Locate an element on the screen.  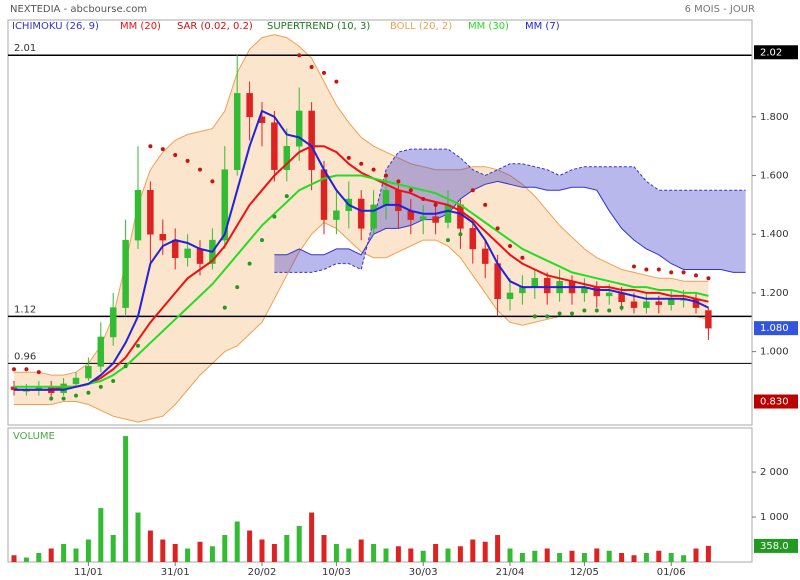
volume-title: VOLUME is located at coordinates (34, 436).